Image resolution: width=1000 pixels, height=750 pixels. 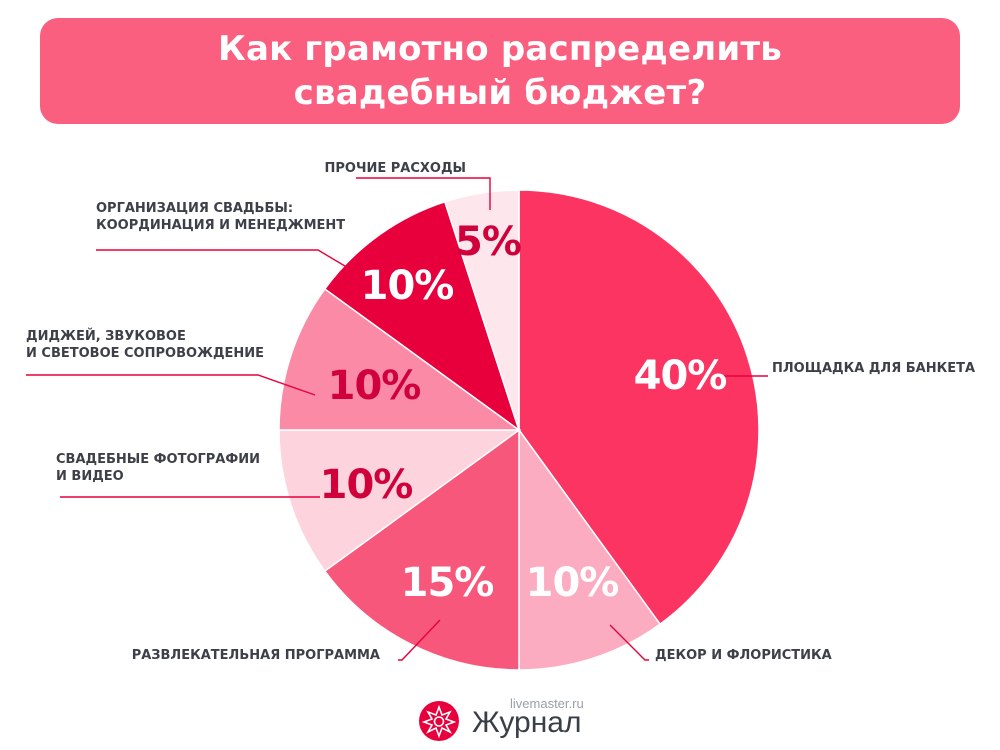 I want to click on title-line-1: Как грамотно распределить, so click(x=499, y=49).